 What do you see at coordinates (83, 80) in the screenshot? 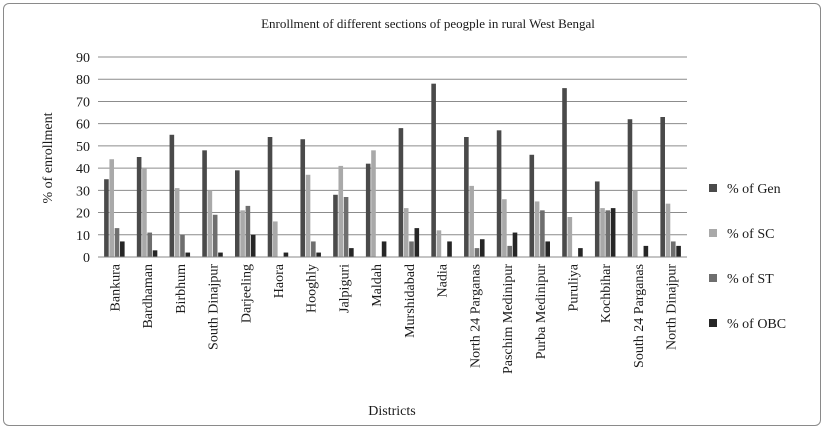
I see `y-tick-label: 80` at bounding box center [83, 80].